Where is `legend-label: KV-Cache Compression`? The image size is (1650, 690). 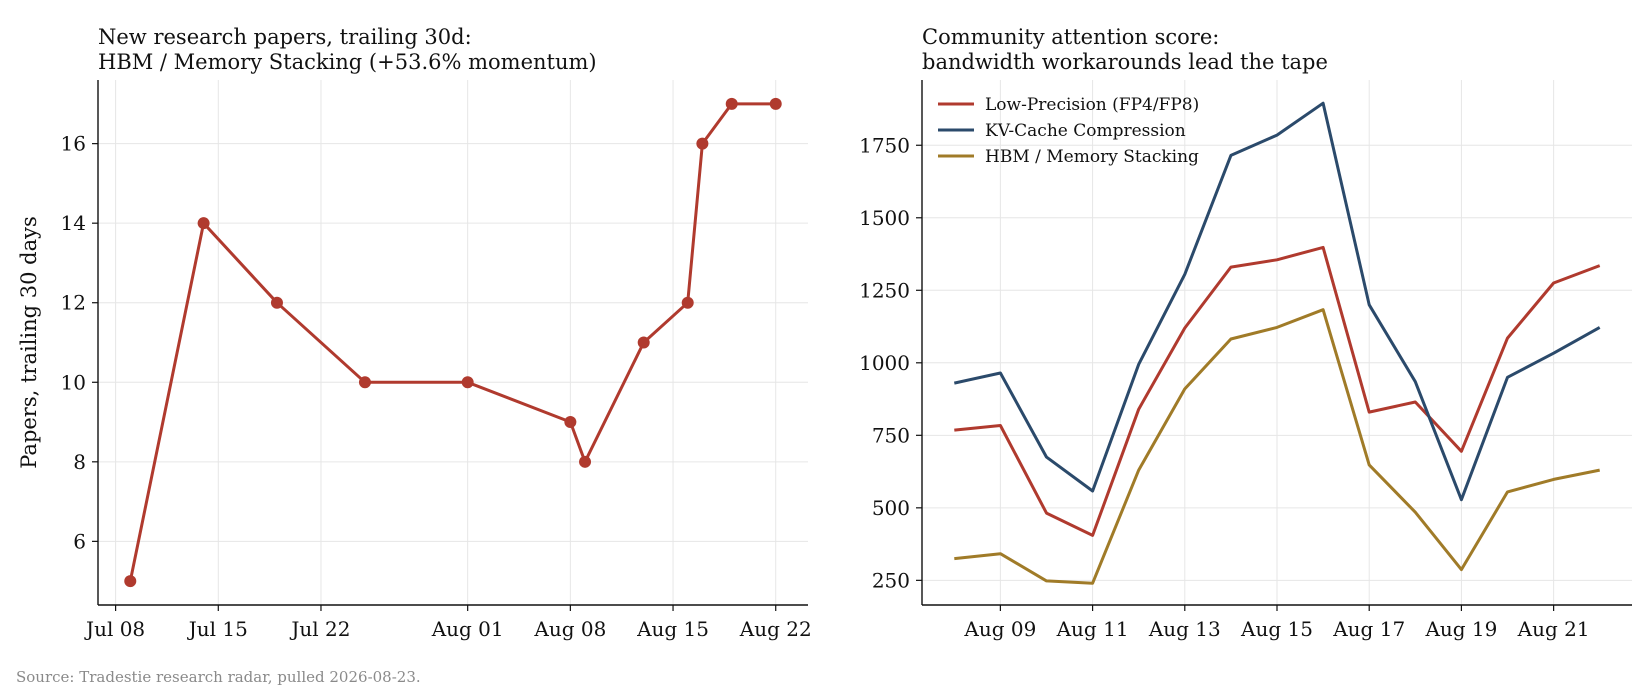
legend-label: KV-Cache Compression is located at coordinates (1085, 131).